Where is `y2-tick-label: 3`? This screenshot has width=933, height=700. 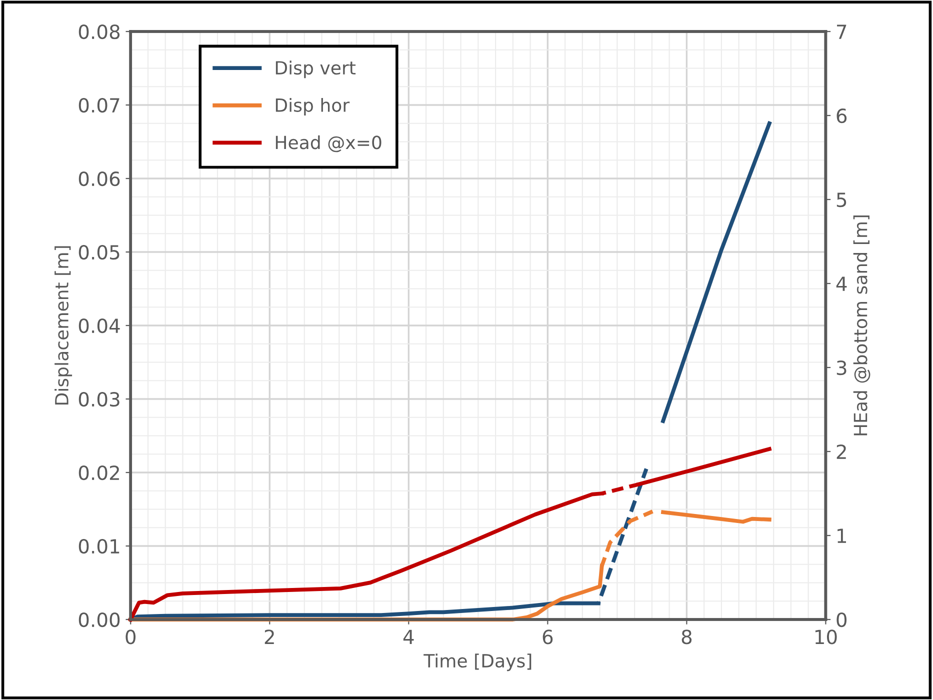 y2-tick-label: 3 is located at coordinates (841, 368).